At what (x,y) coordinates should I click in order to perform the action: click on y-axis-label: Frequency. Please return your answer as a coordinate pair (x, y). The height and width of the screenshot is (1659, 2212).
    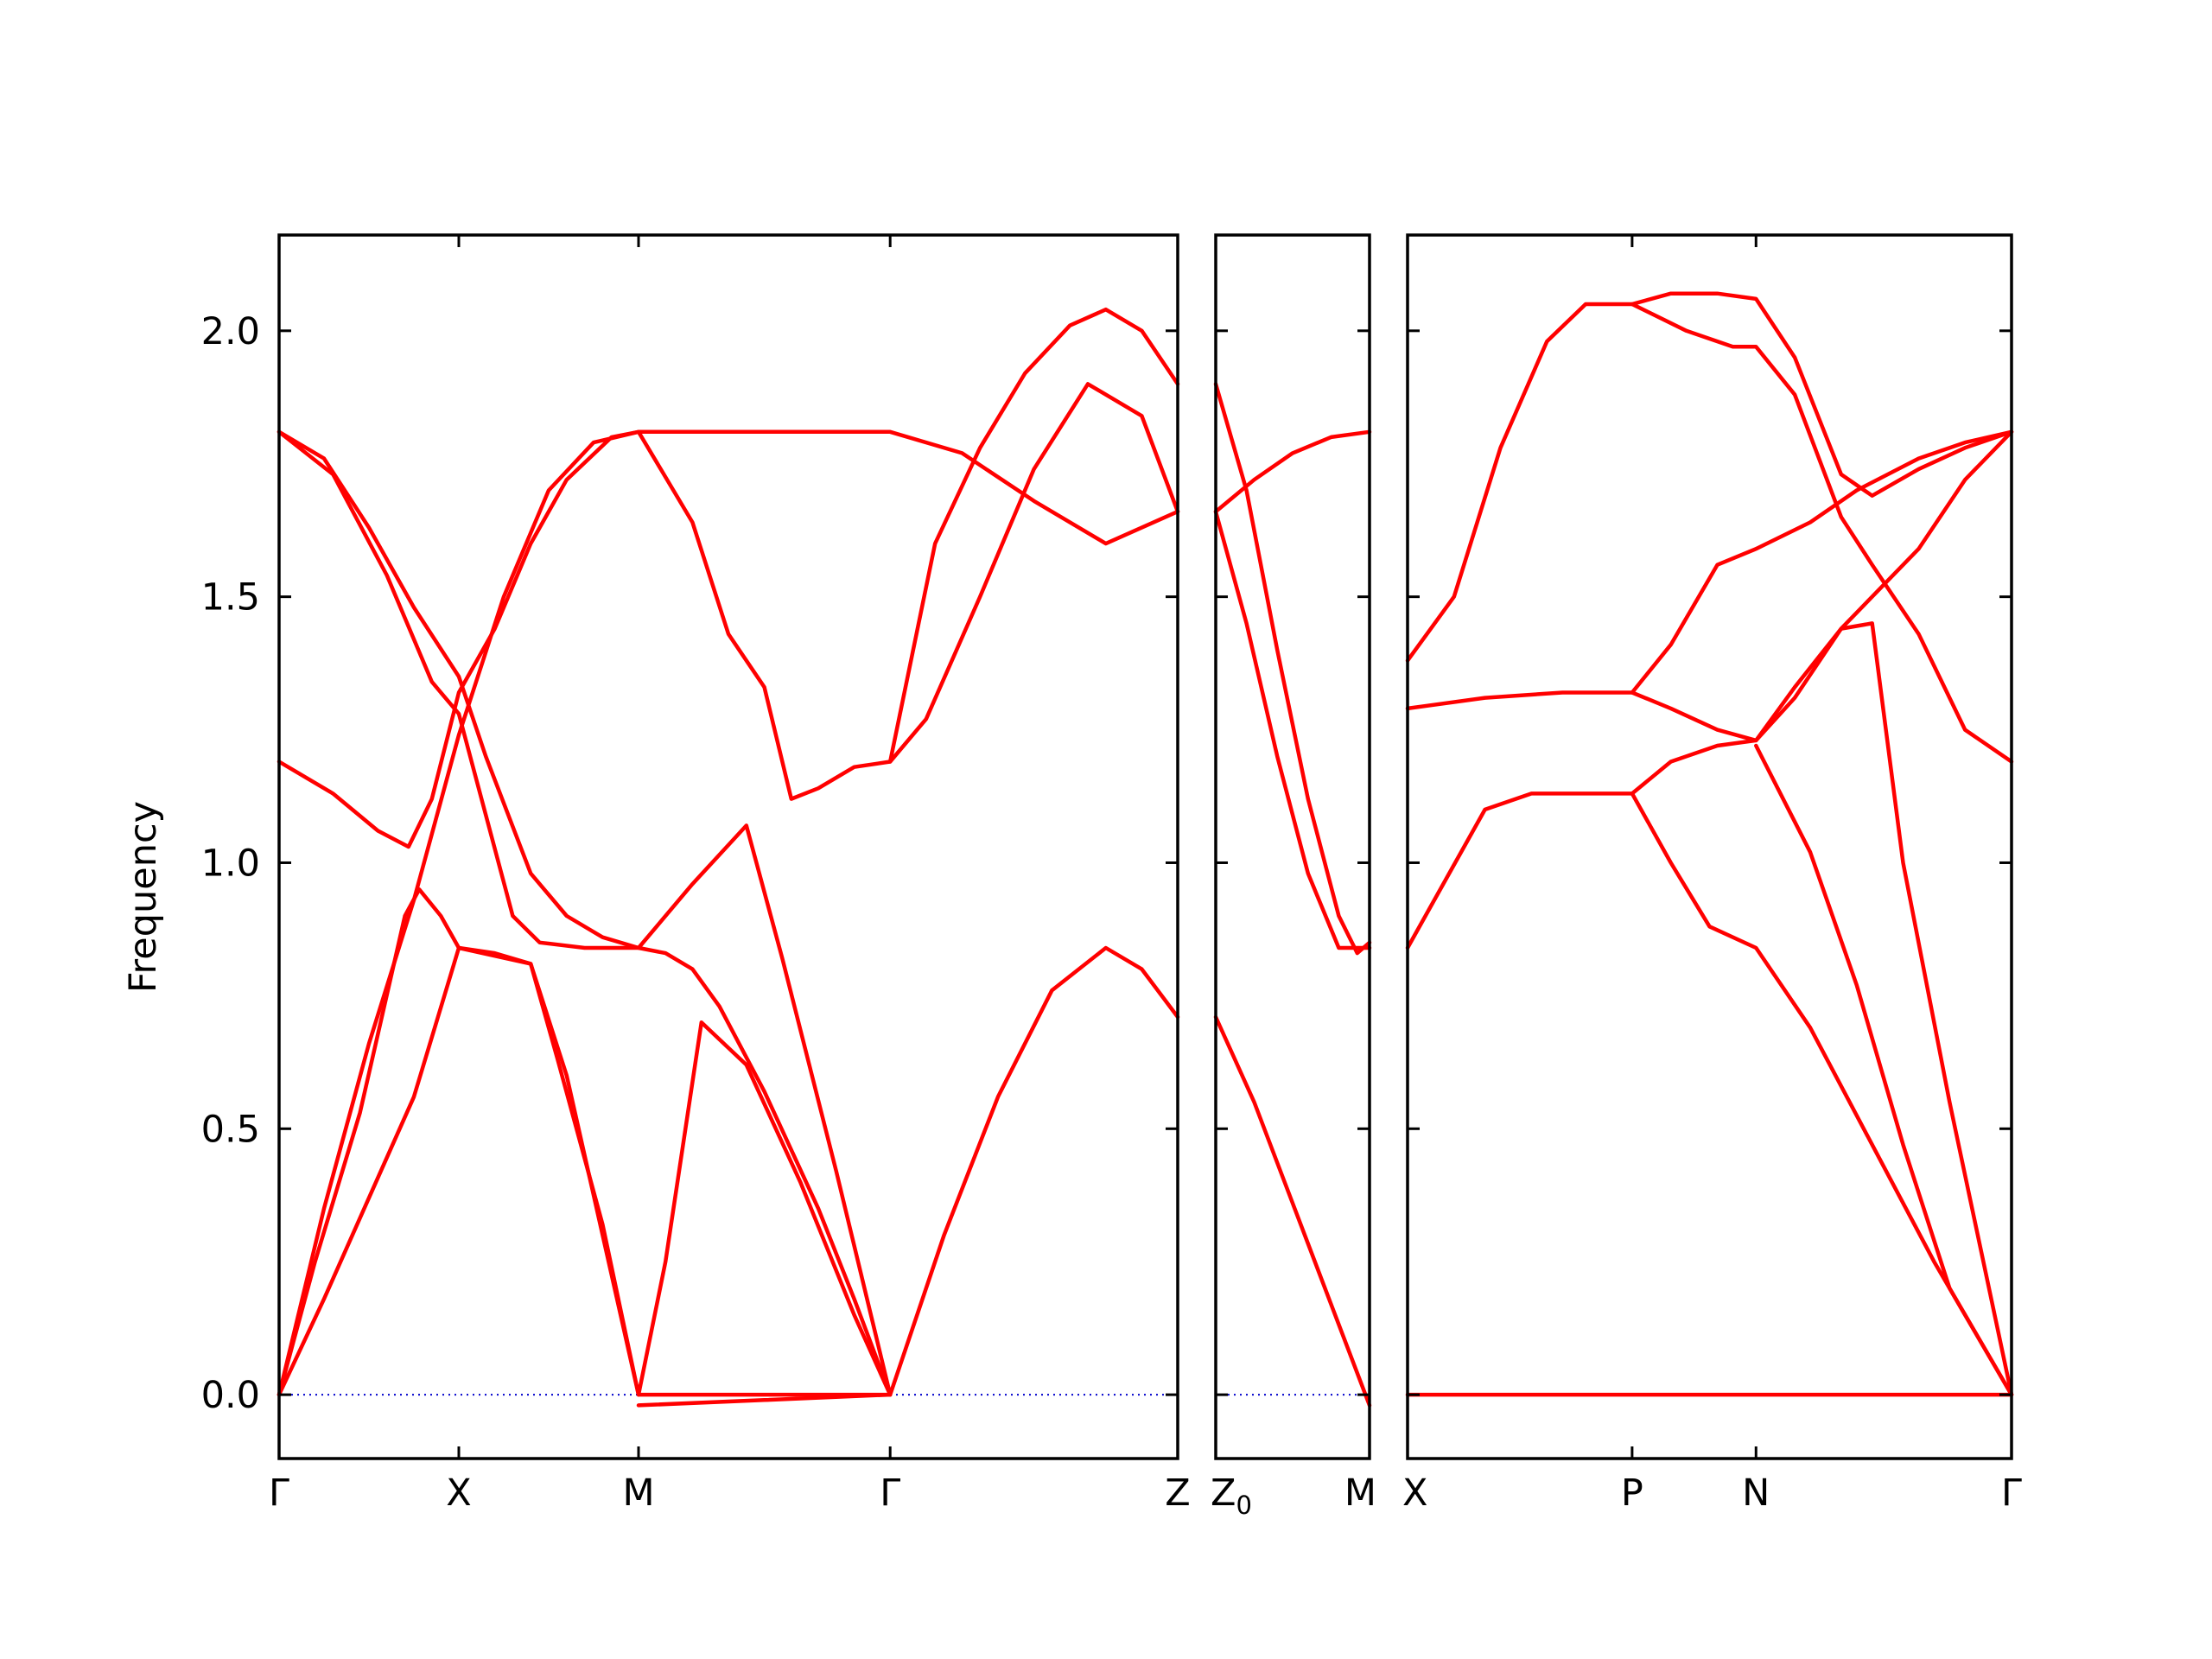
    Looking at the image, I should click on (143, 897).